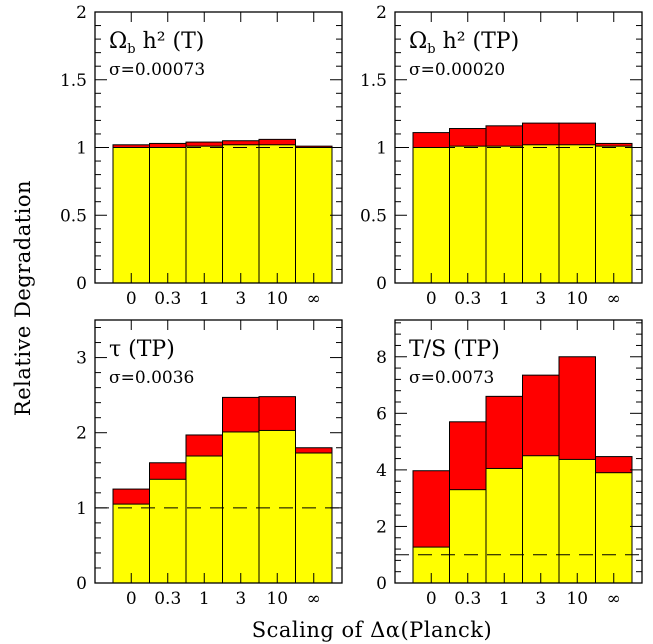 Image resolution: width=653 pixels, height=644 pixels. I want to click on y-tick-label: 3, so click(81, 359).